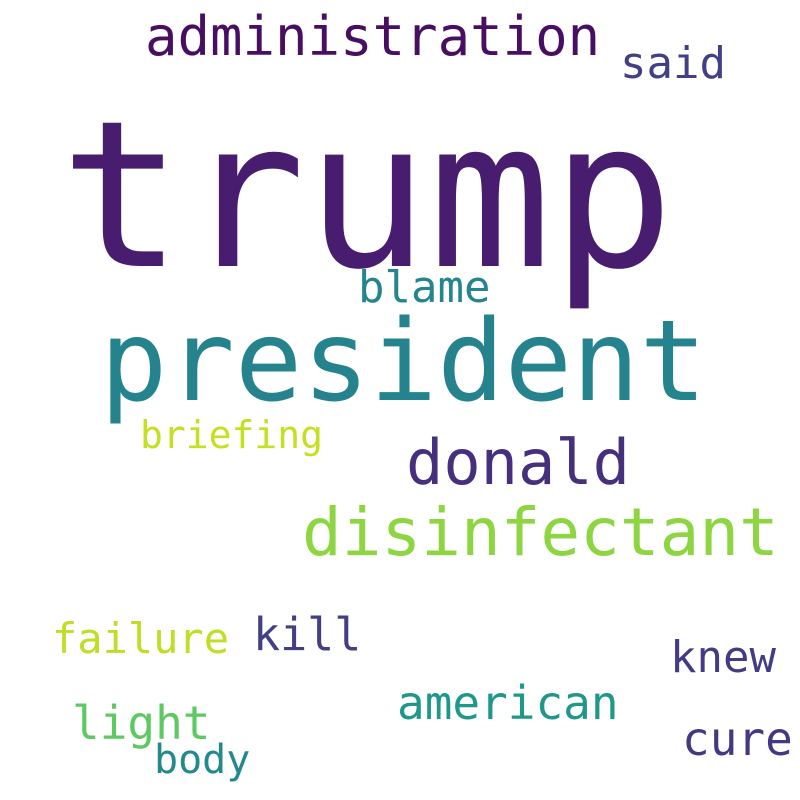 The image size is (800, 800). I want to click on word-briefing: briefing, so click(232, 435).